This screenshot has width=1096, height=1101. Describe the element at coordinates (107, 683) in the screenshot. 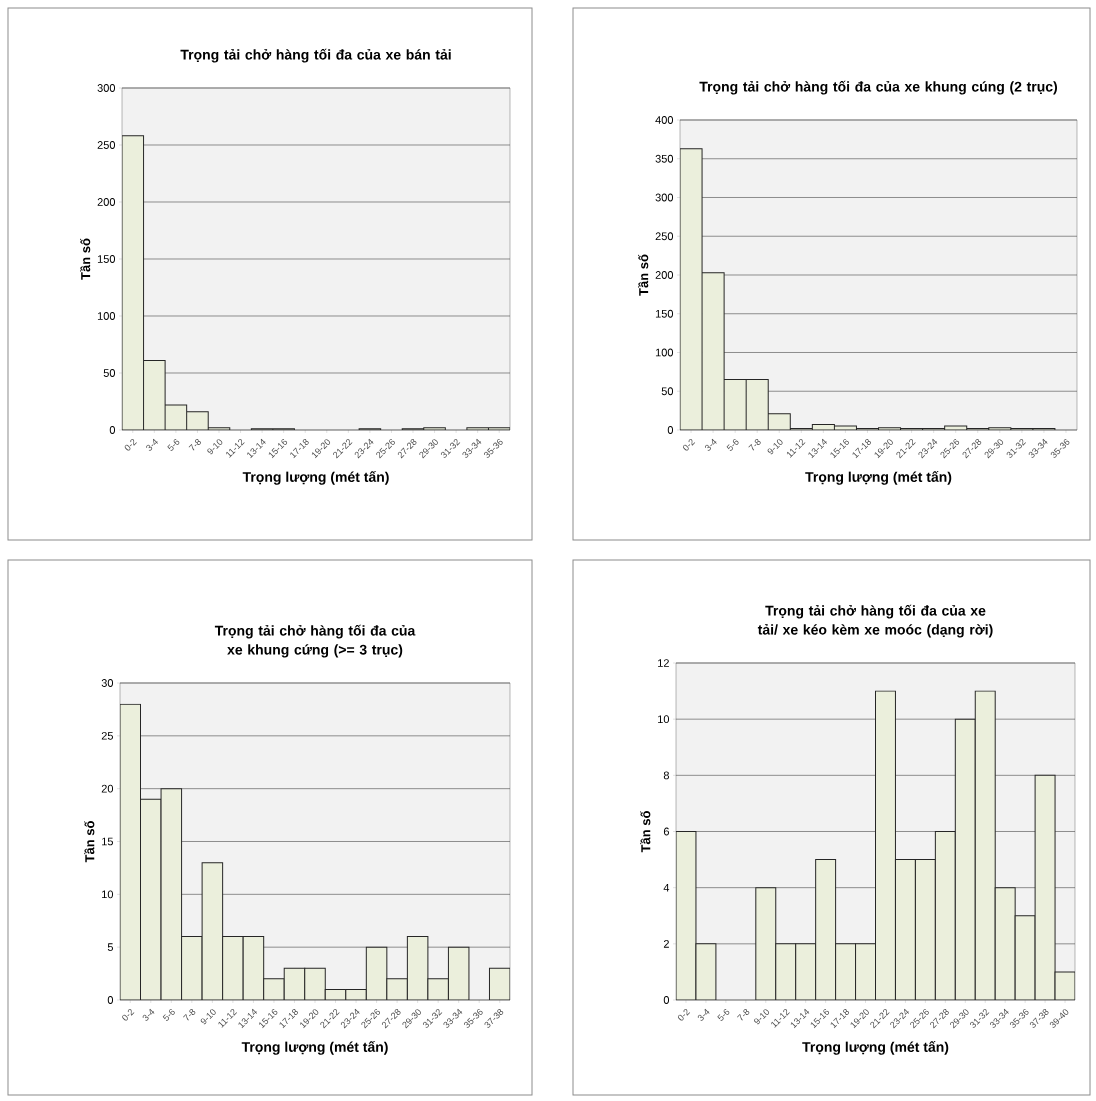

I see `y-tick-label: 30` at that location.